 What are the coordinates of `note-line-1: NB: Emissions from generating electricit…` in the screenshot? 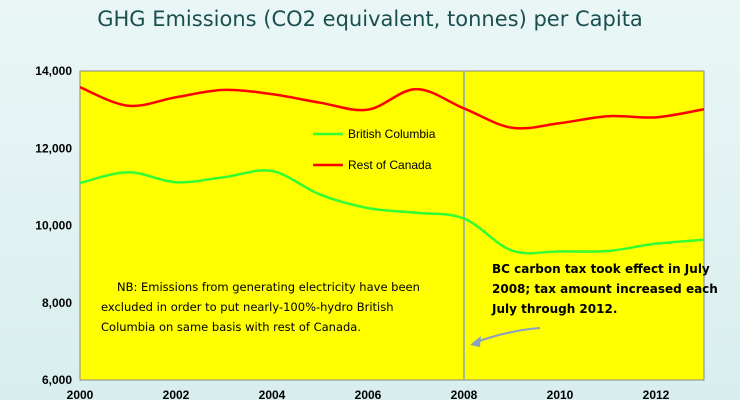 It's located at (268, 287).